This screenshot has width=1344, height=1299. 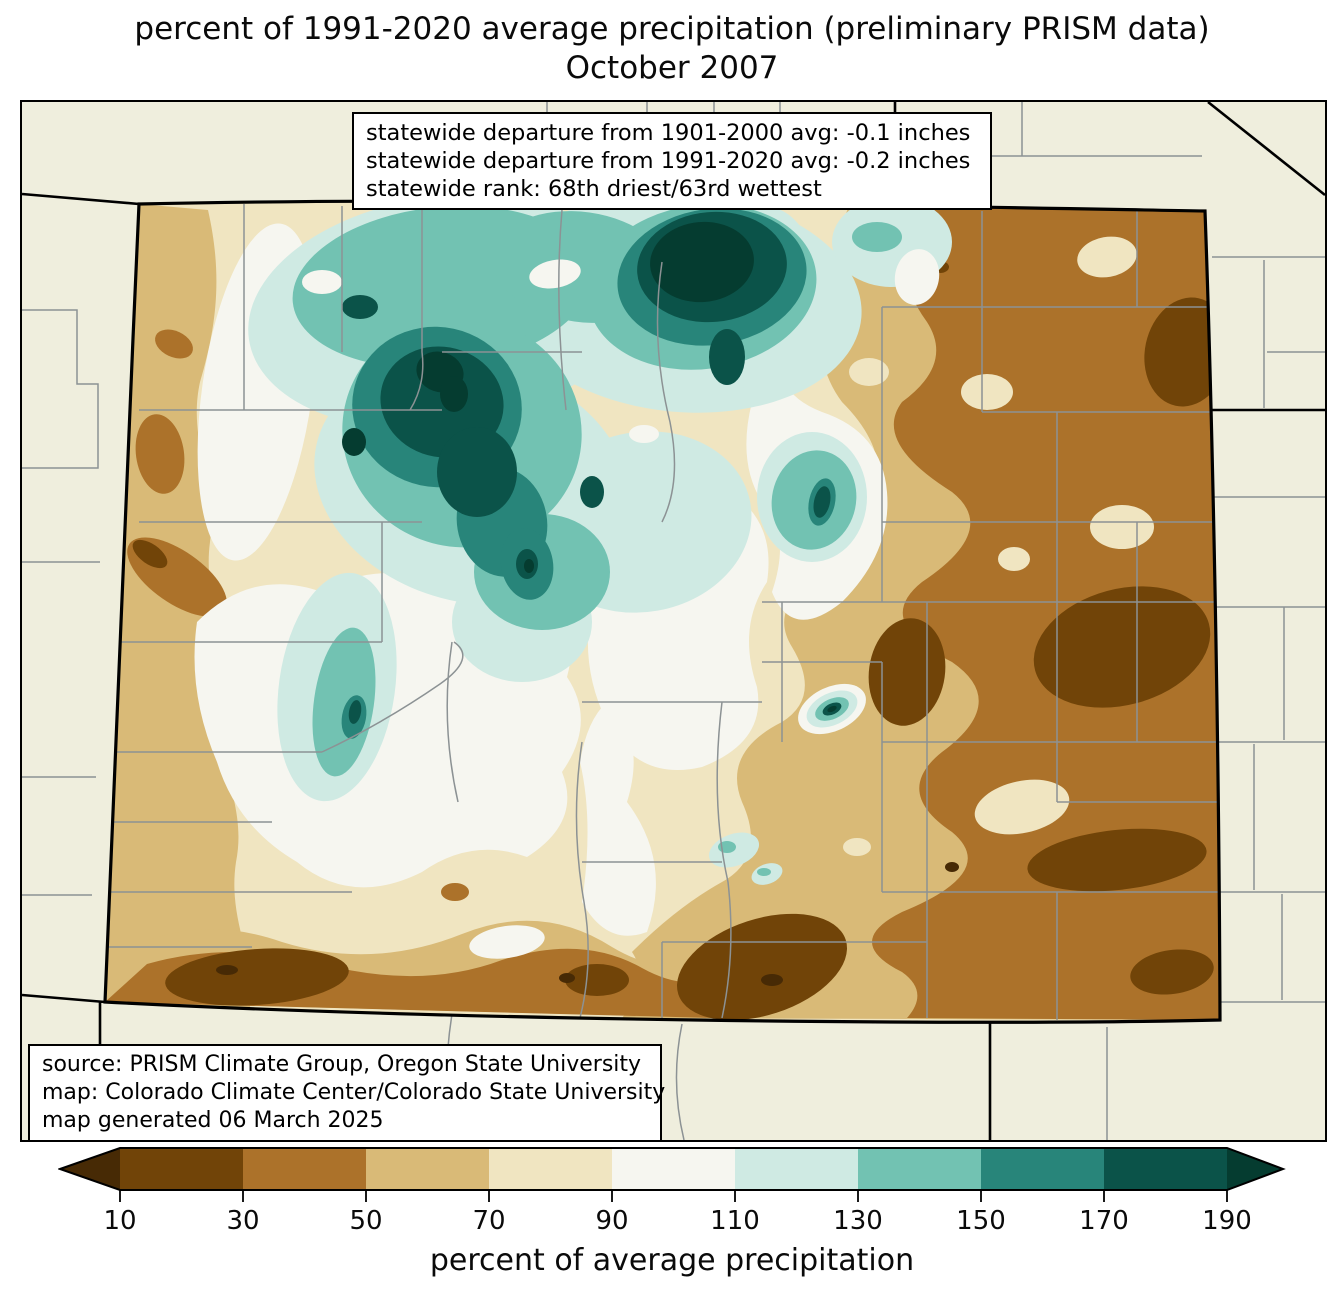 What do you see at coordinates (858, 1221) in the screenshot?
I see `colorbar-tick-label: 130` at bounding box center [858, 1221].